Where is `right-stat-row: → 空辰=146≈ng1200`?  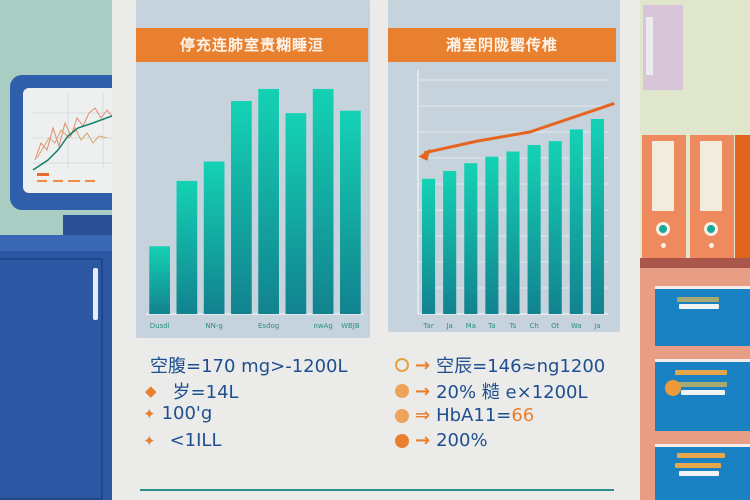 right-stat-row: → 空辰=146≈ng1200 is located at coordinates (500, 365).